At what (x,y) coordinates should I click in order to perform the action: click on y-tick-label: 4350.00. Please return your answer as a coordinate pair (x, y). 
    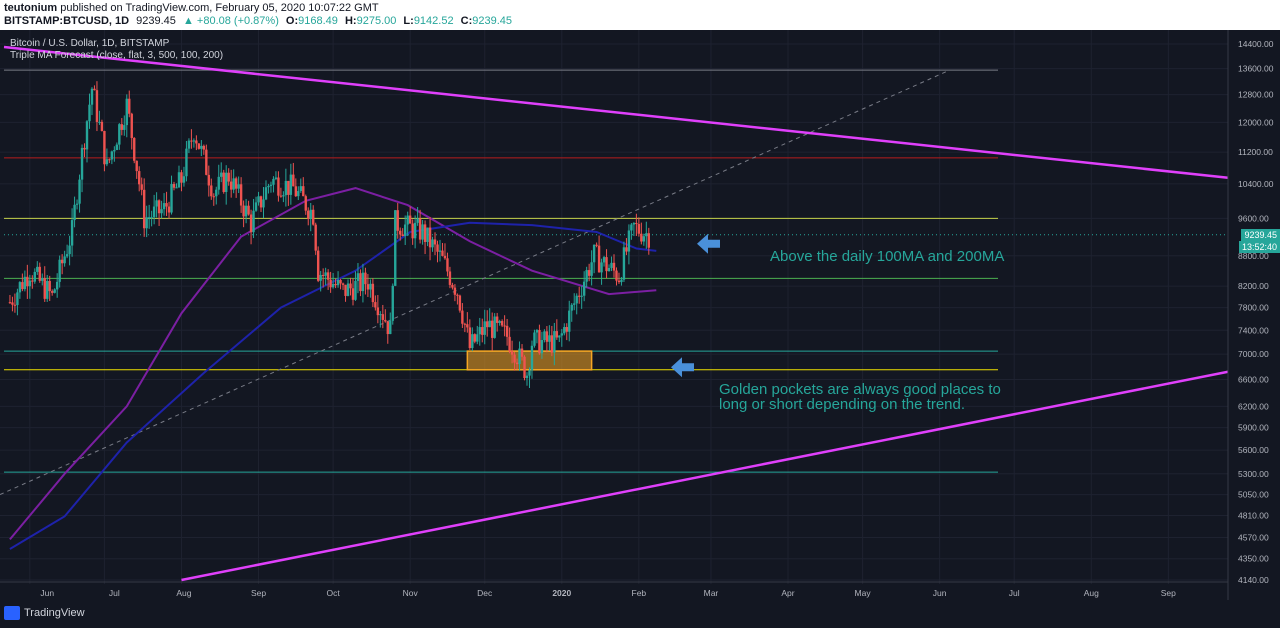
    Looking at the image, I should click on (1253, 559).